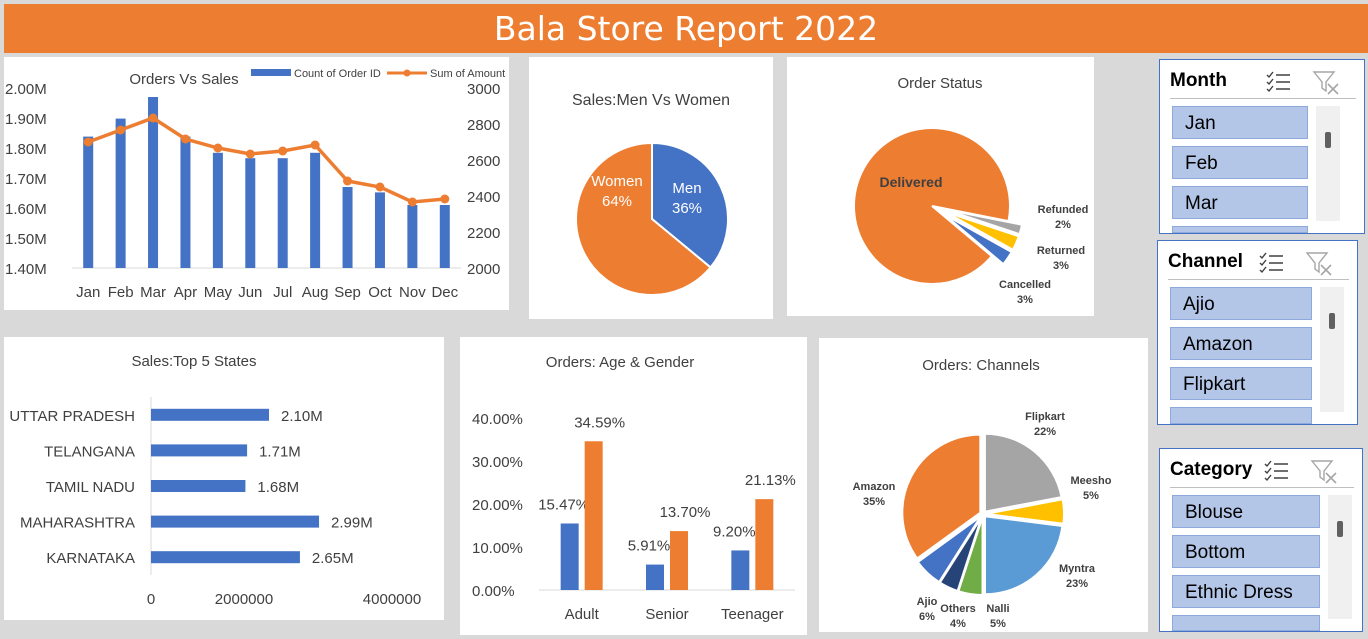 The height and width of the screenshot is (639, 1368). What do you see at coordinates (1045, 417) in the screenshot?
I see `slice-label-name: Flipkart` at bounding box center [1045, 417].